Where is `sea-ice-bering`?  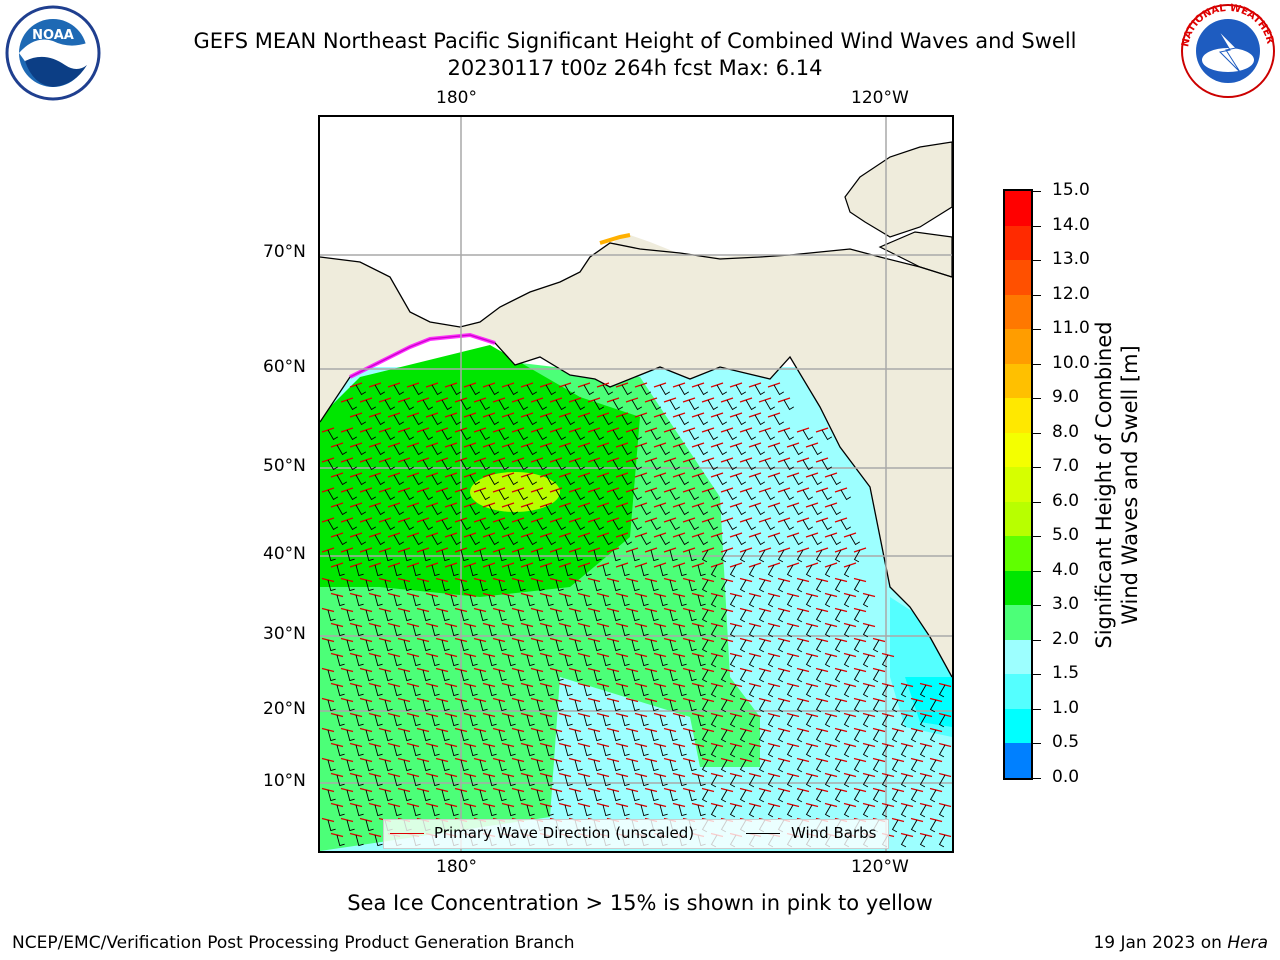
sea-ice-bering is located at coordinates (422, 355).